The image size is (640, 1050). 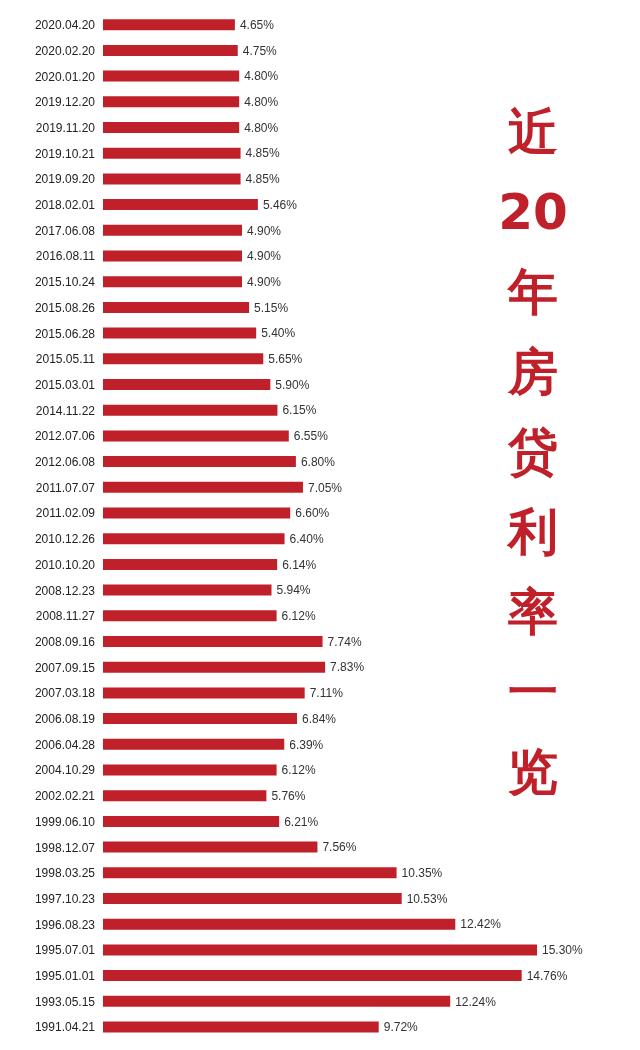 What do you see at coordinates (257, 24) in the screenshot?
I see `data-label: 4.65%` at bounding box center [257, 24].